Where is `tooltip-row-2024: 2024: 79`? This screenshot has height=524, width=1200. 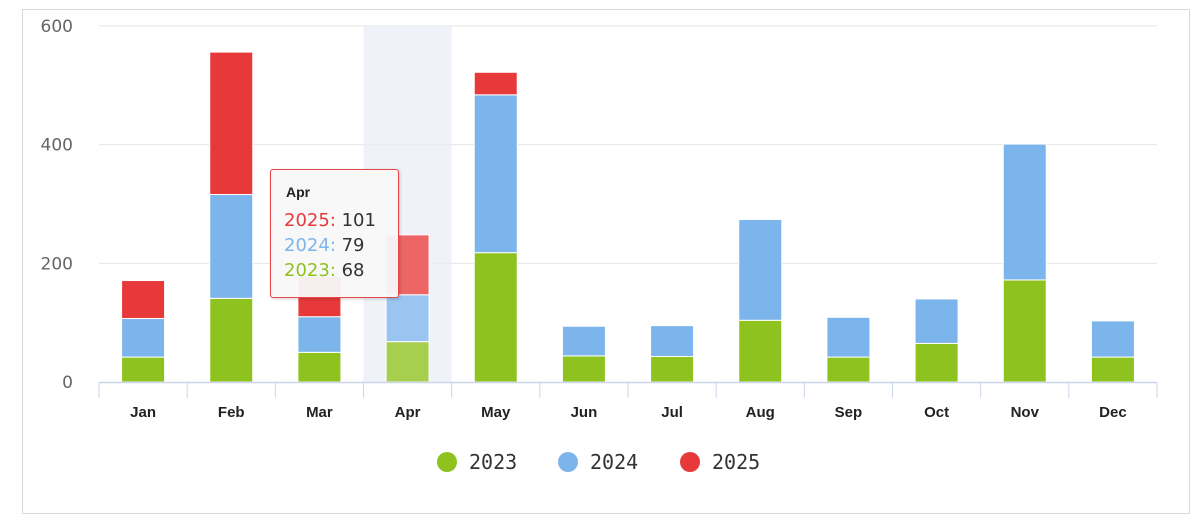 tooltip-row-2024: 2024: 79 is located at coordinates (324, 245).